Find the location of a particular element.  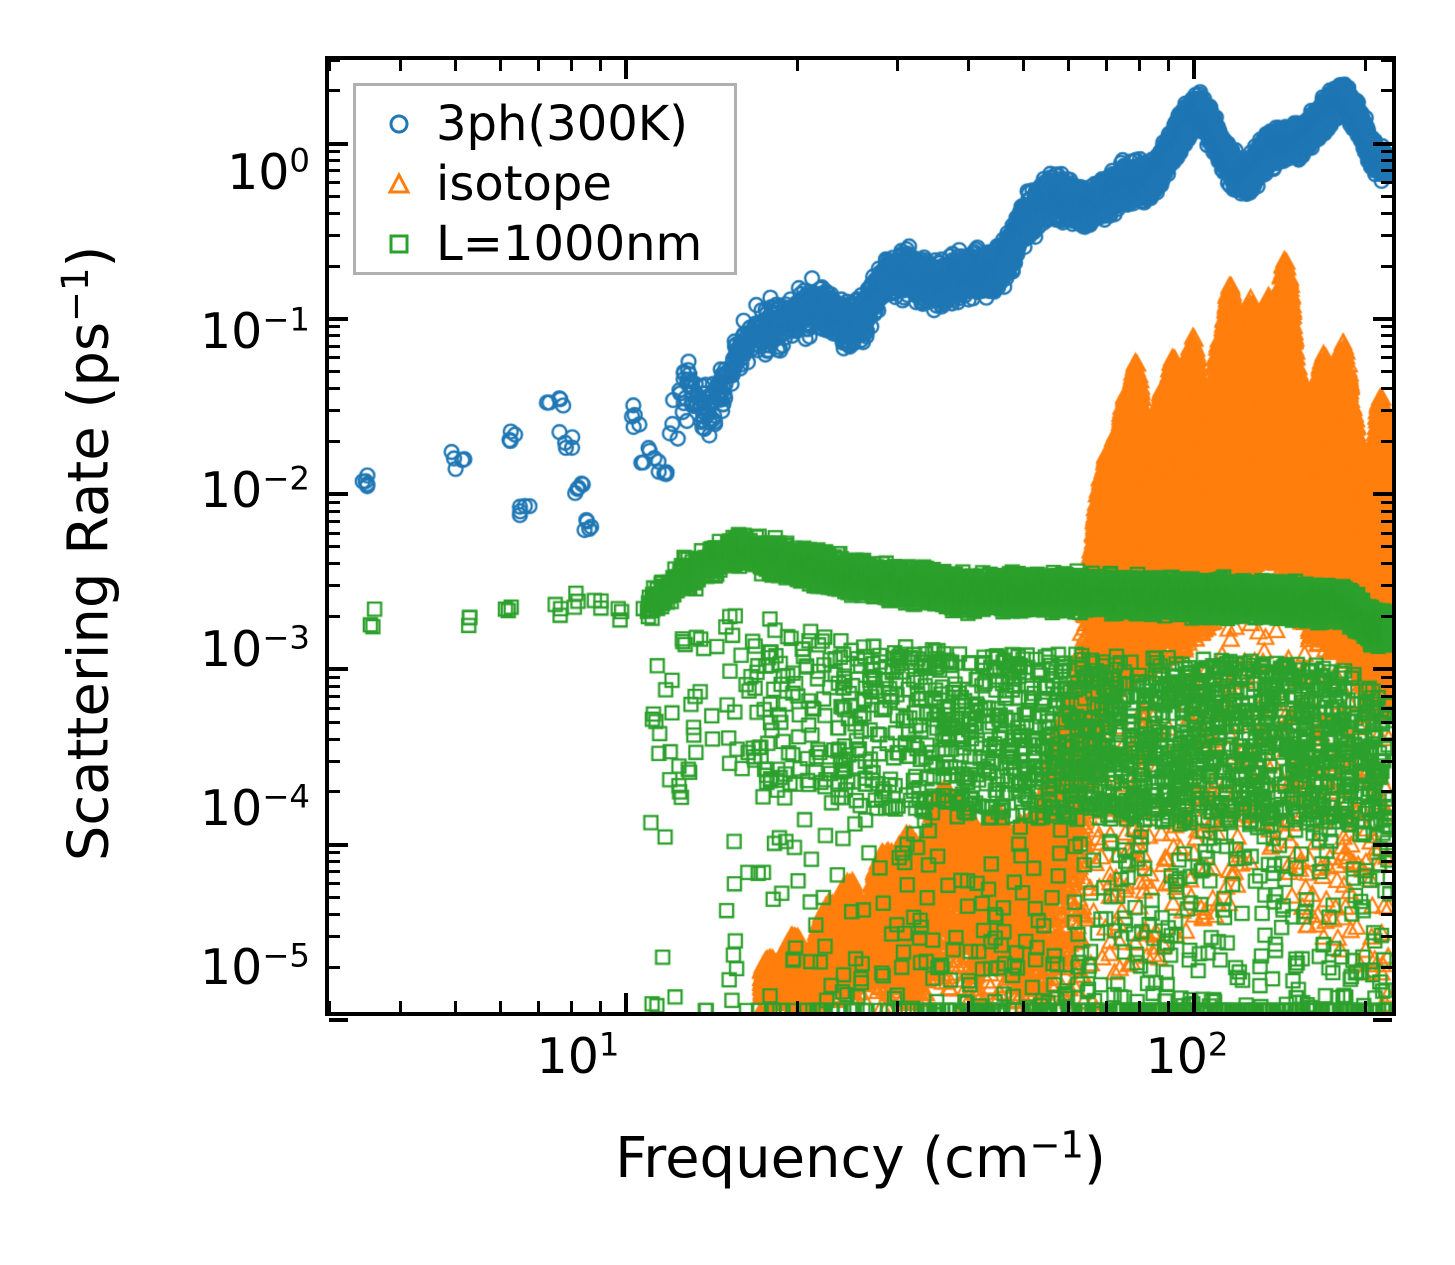

legend-label: isotope is located at coordinates (524, 184).